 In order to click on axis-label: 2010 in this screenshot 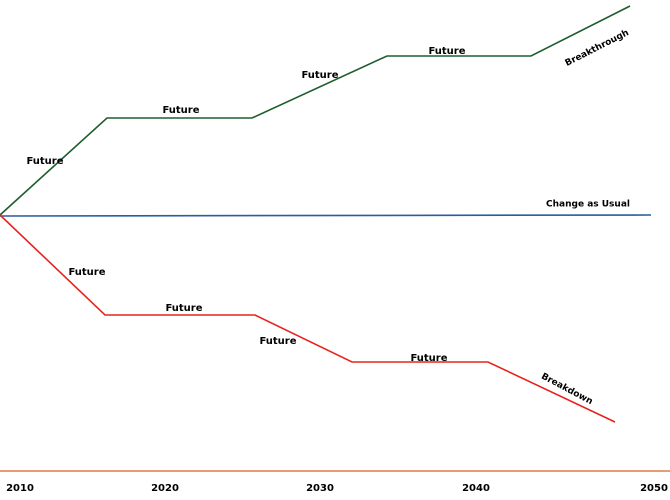, I will do `click(20, 488)`.